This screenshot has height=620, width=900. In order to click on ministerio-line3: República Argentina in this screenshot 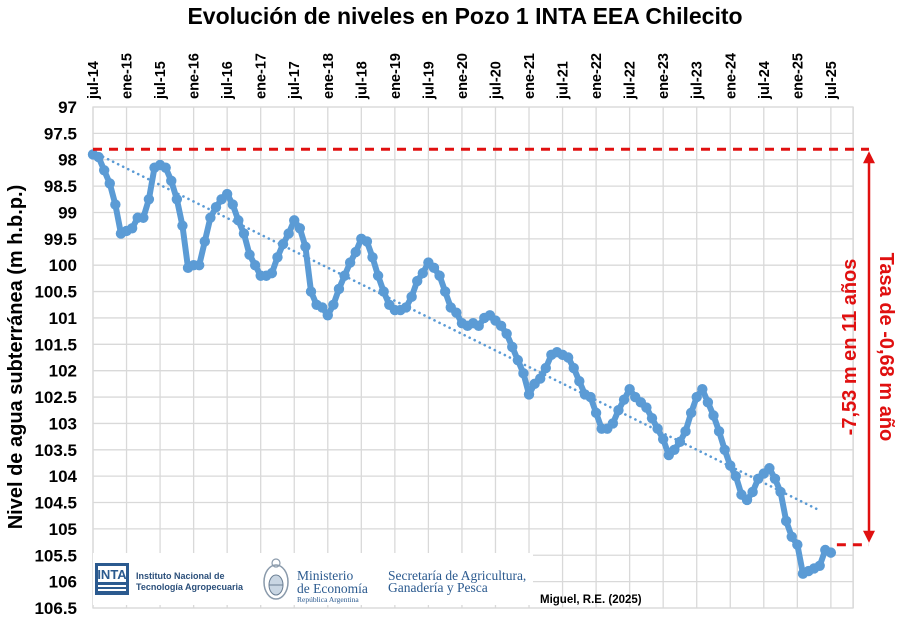, I will do `click(328, 599)`.